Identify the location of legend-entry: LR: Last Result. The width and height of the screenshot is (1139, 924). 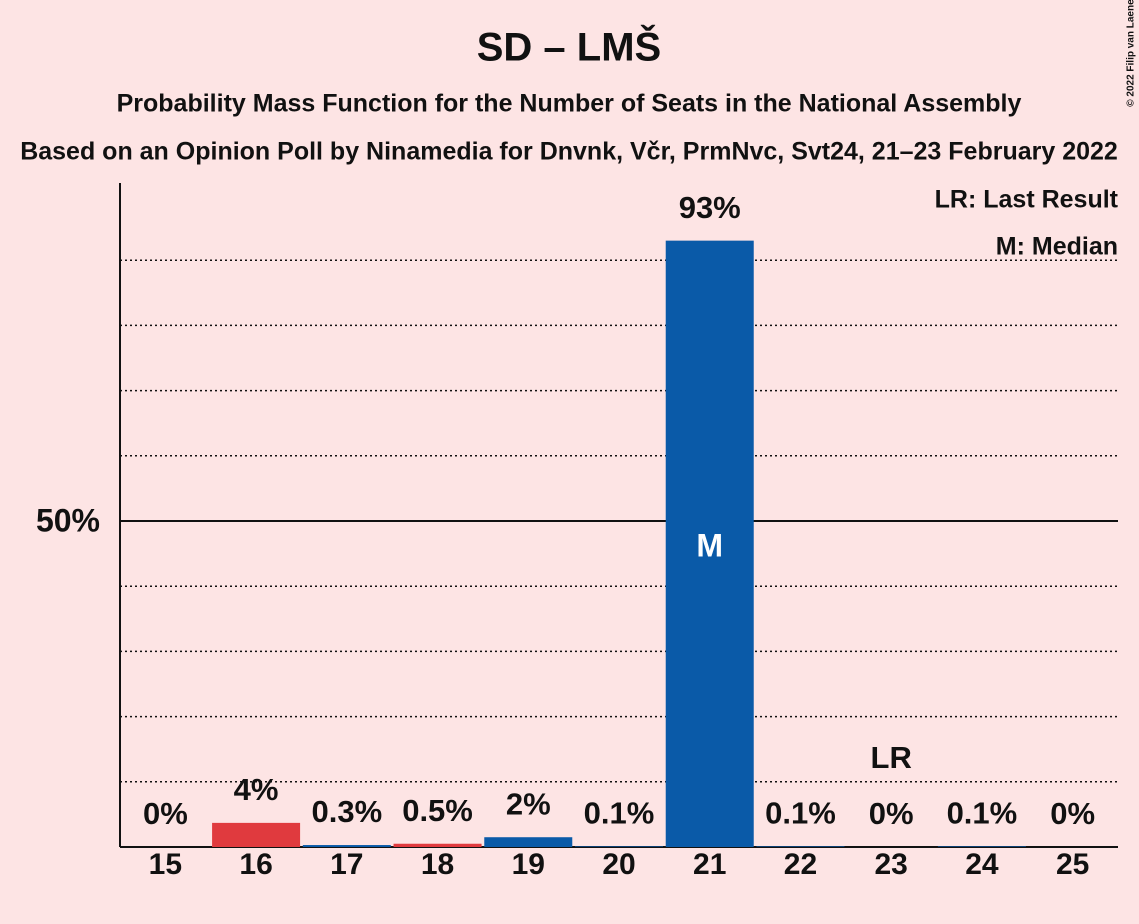
(1027, 200).